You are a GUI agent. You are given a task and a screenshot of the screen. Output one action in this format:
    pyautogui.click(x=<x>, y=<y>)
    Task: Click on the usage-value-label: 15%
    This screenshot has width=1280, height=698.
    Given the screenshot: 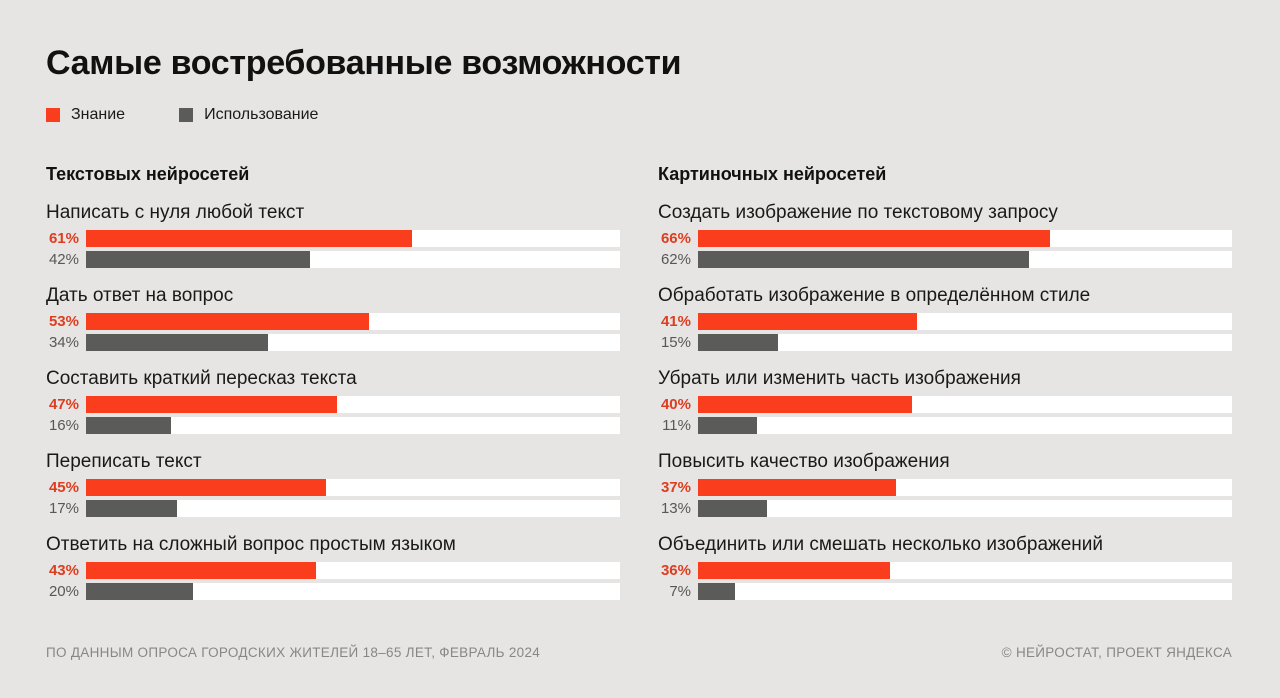 What is the action you would take?
    pyautogui.click(x=675, y=342)
    